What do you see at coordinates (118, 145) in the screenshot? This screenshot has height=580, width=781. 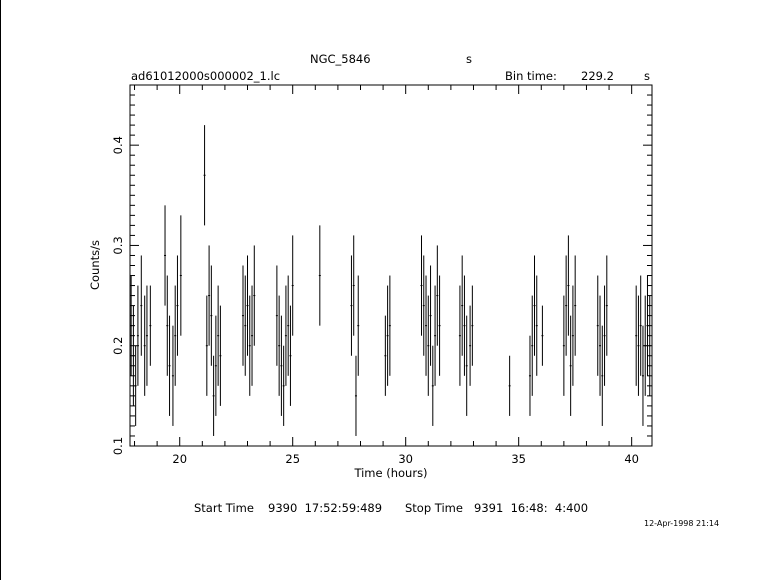 I see `y-tick-label: 0.4` at bounding box center [118, 145].